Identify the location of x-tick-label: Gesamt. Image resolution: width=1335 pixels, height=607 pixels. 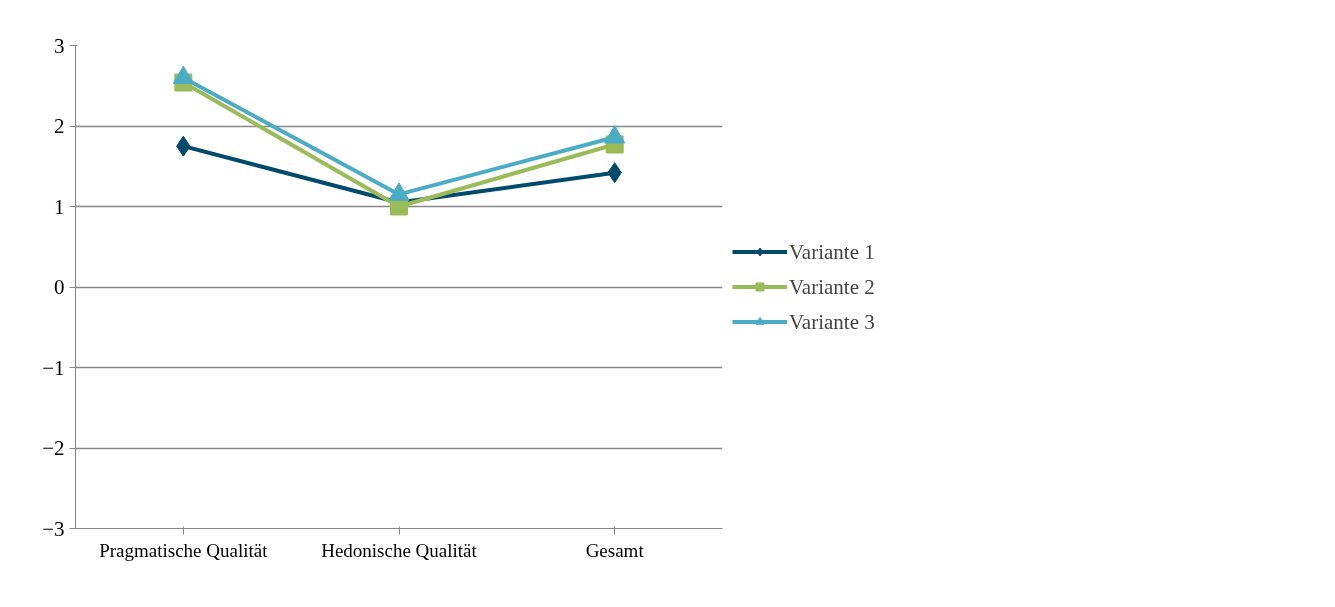
(615, 550).